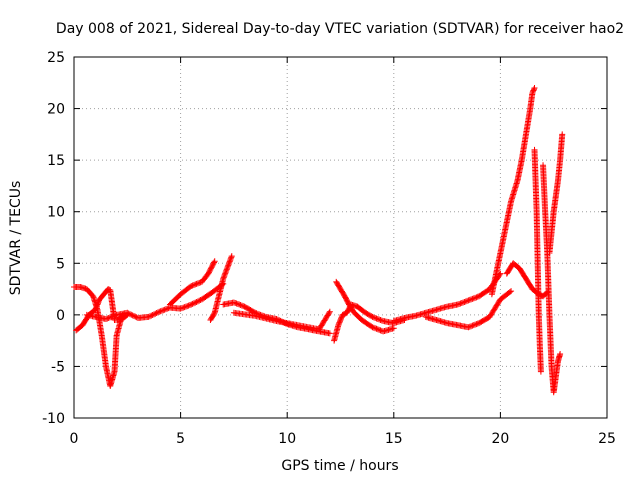 The height and width of the screenshot is (480, 640). I want to click on x-tick-label: 20, so click(500, 439).